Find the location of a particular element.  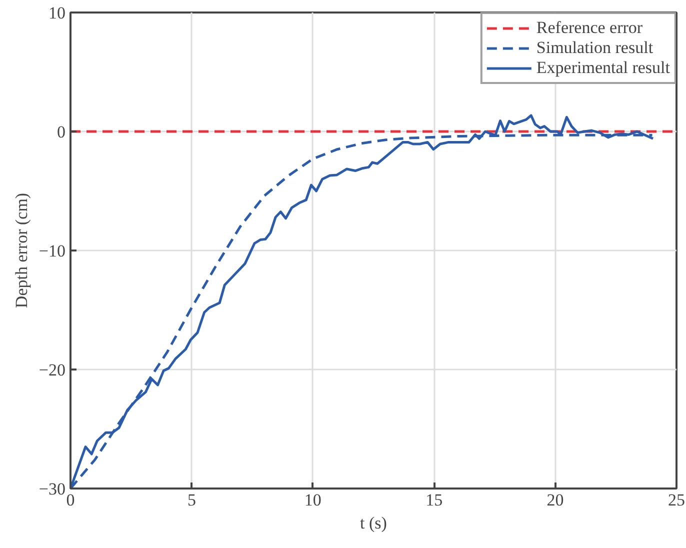

x-tick-label: 20 is located at coordinates (555, 500).